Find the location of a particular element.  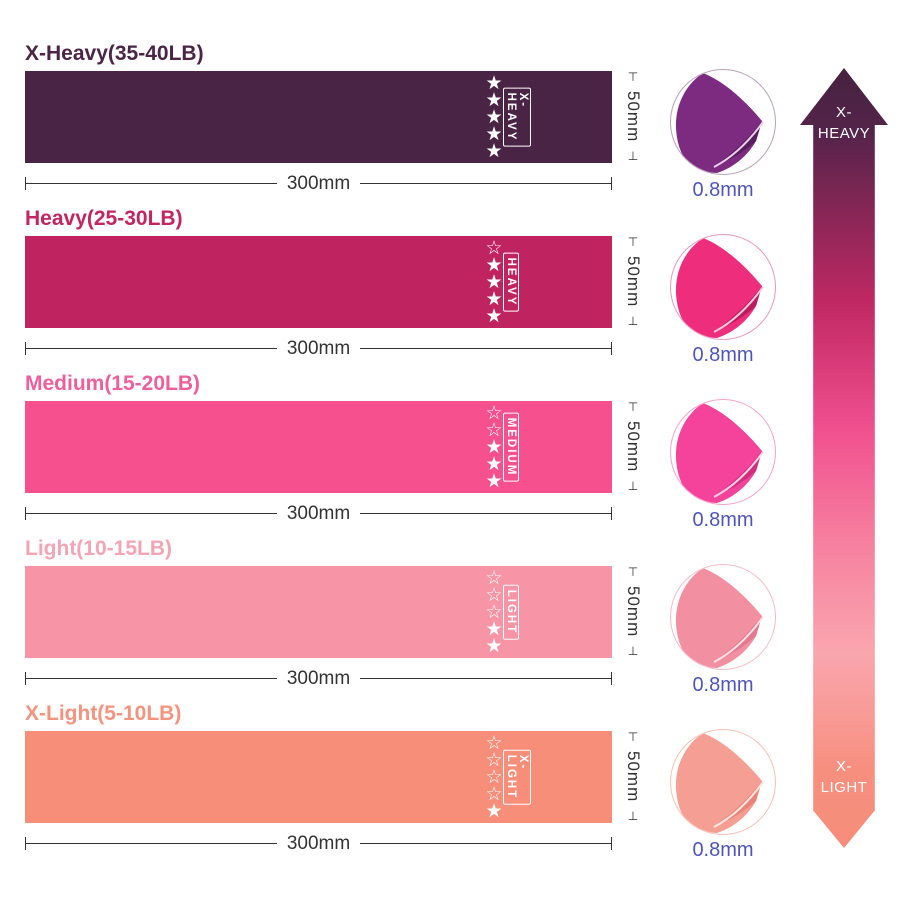

resistance-band: ★ ★ ★ ★ ★ X-HEAVY is located at coordinates (318, 117).